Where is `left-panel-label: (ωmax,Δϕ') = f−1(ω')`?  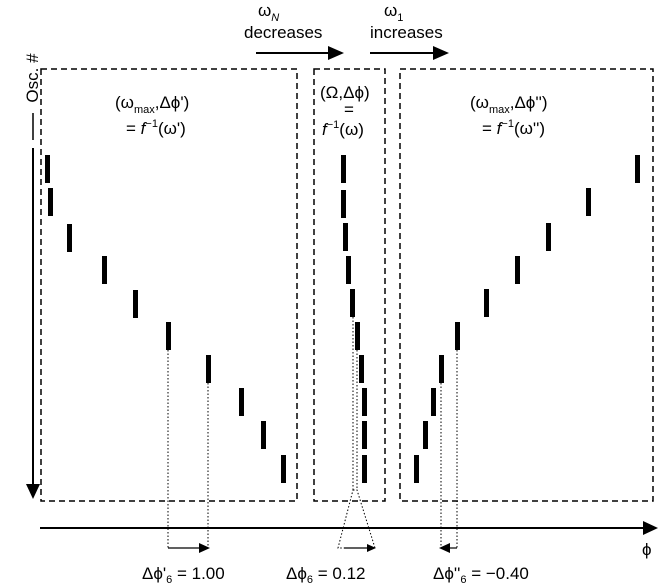
left-panel-label: (ωmax,Δϕ') = f−1(ω') is located at coordinates (152, 115).